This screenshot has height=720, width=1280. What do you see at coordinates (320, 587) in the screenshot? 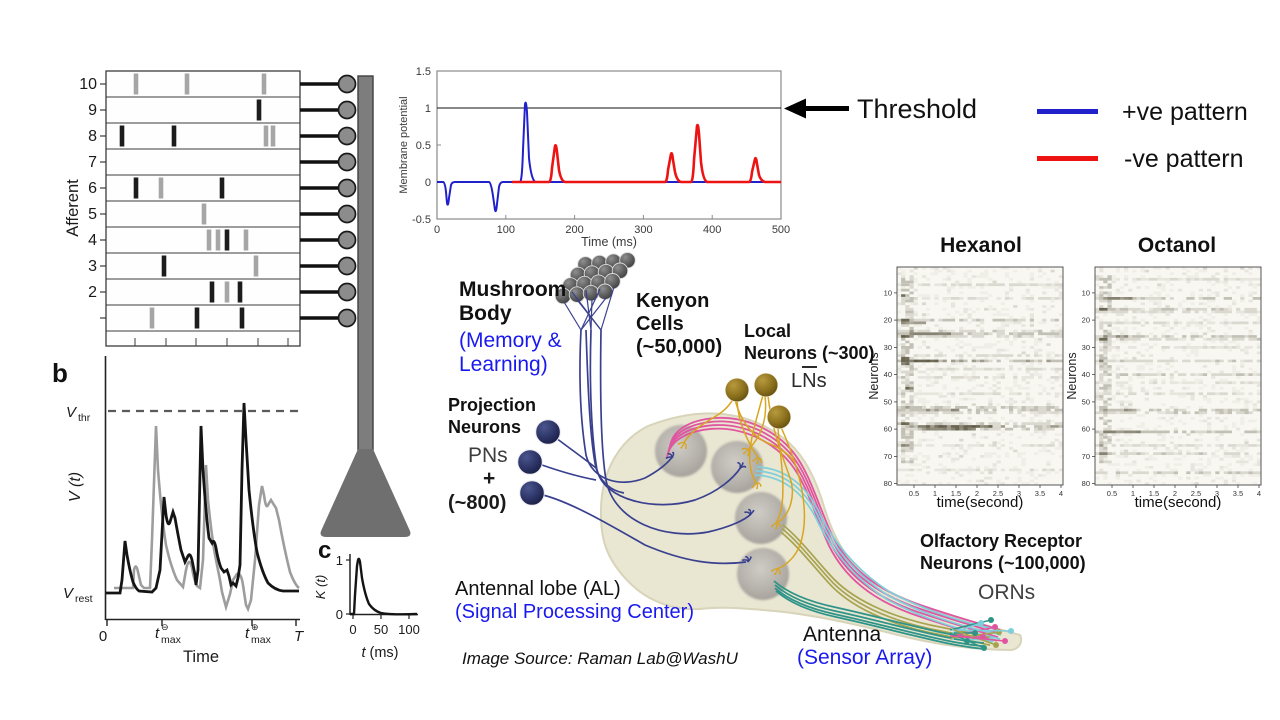
I see `svg-text: K (t)` at bounding box center [320, 587].